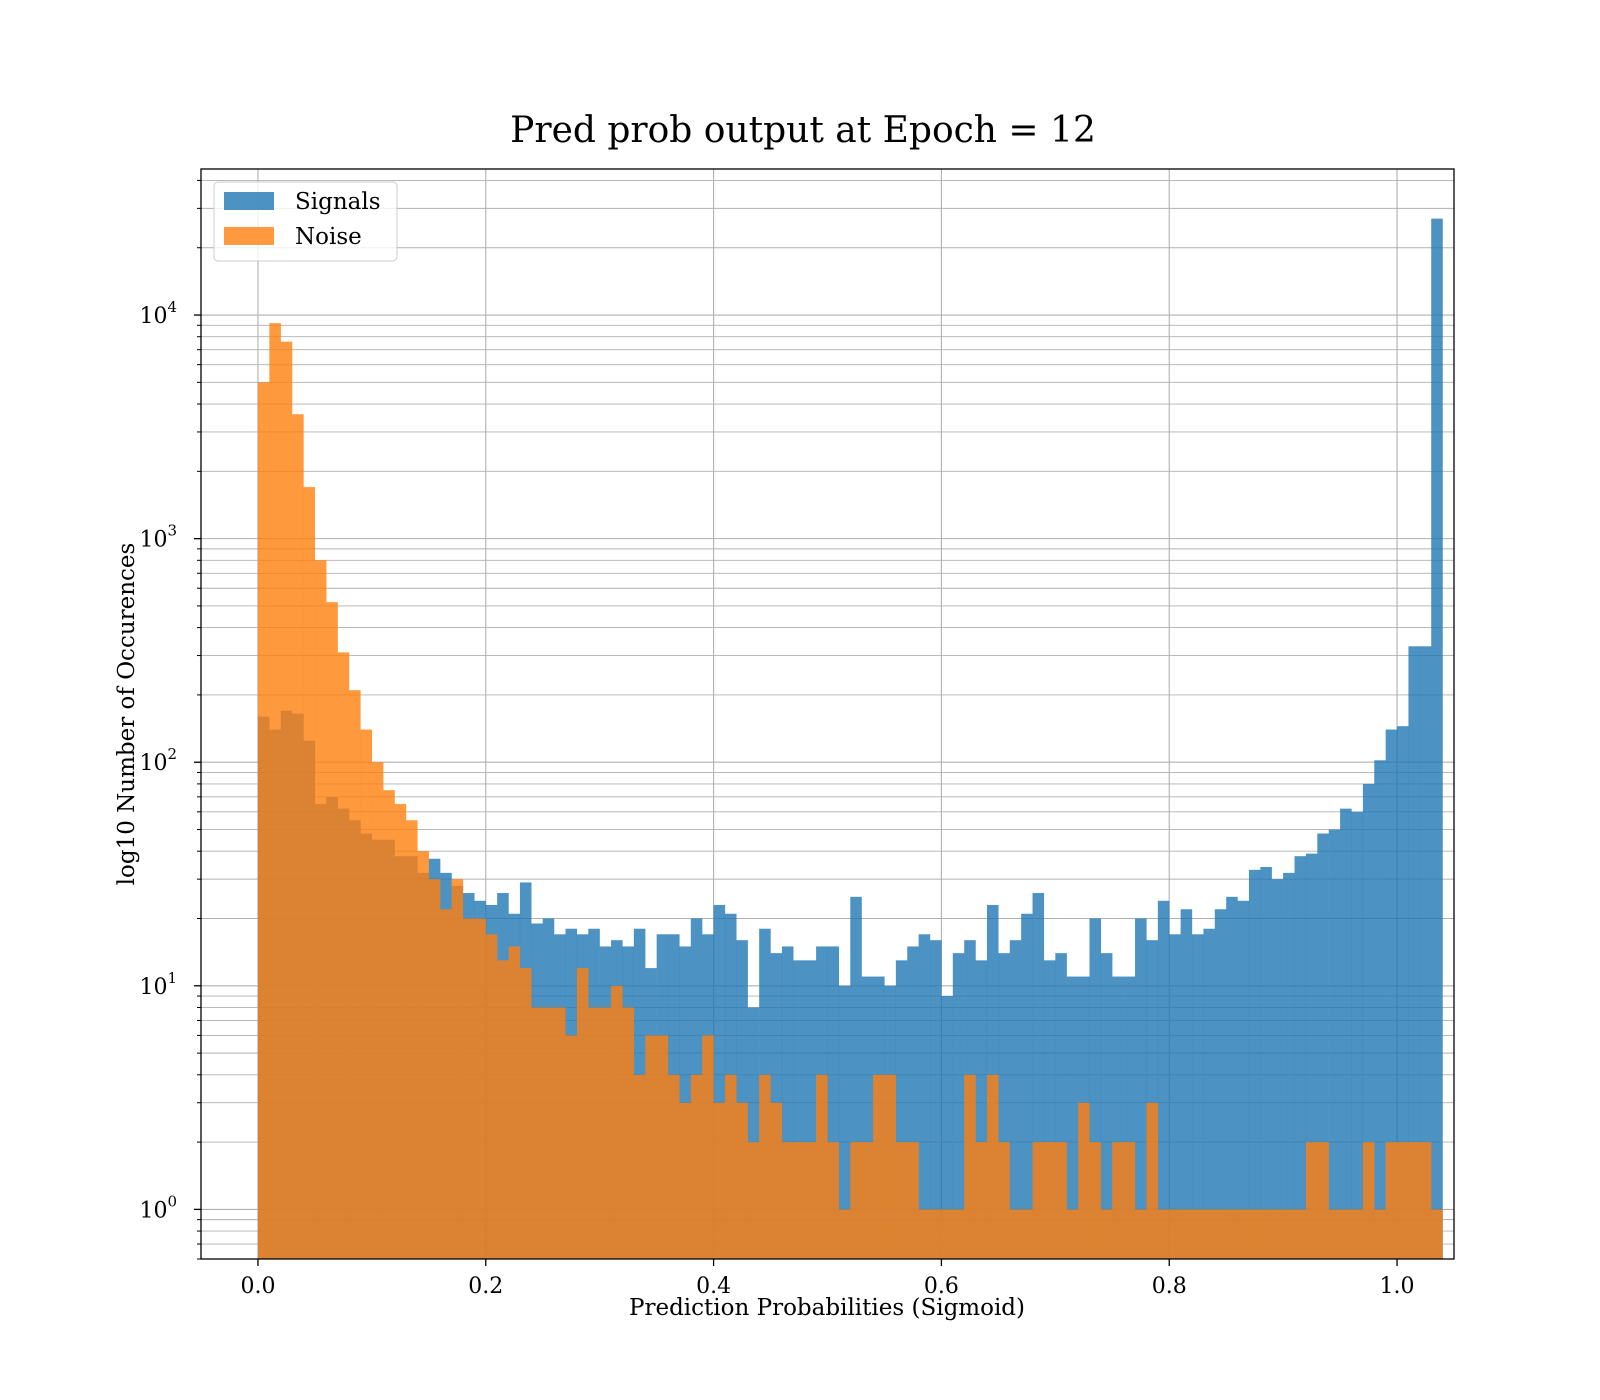  What do you see at coordinates (485, 1286) in the screenshot?
I see `x-tick-label-1: 0.2` at bounding box center [485, 1286].